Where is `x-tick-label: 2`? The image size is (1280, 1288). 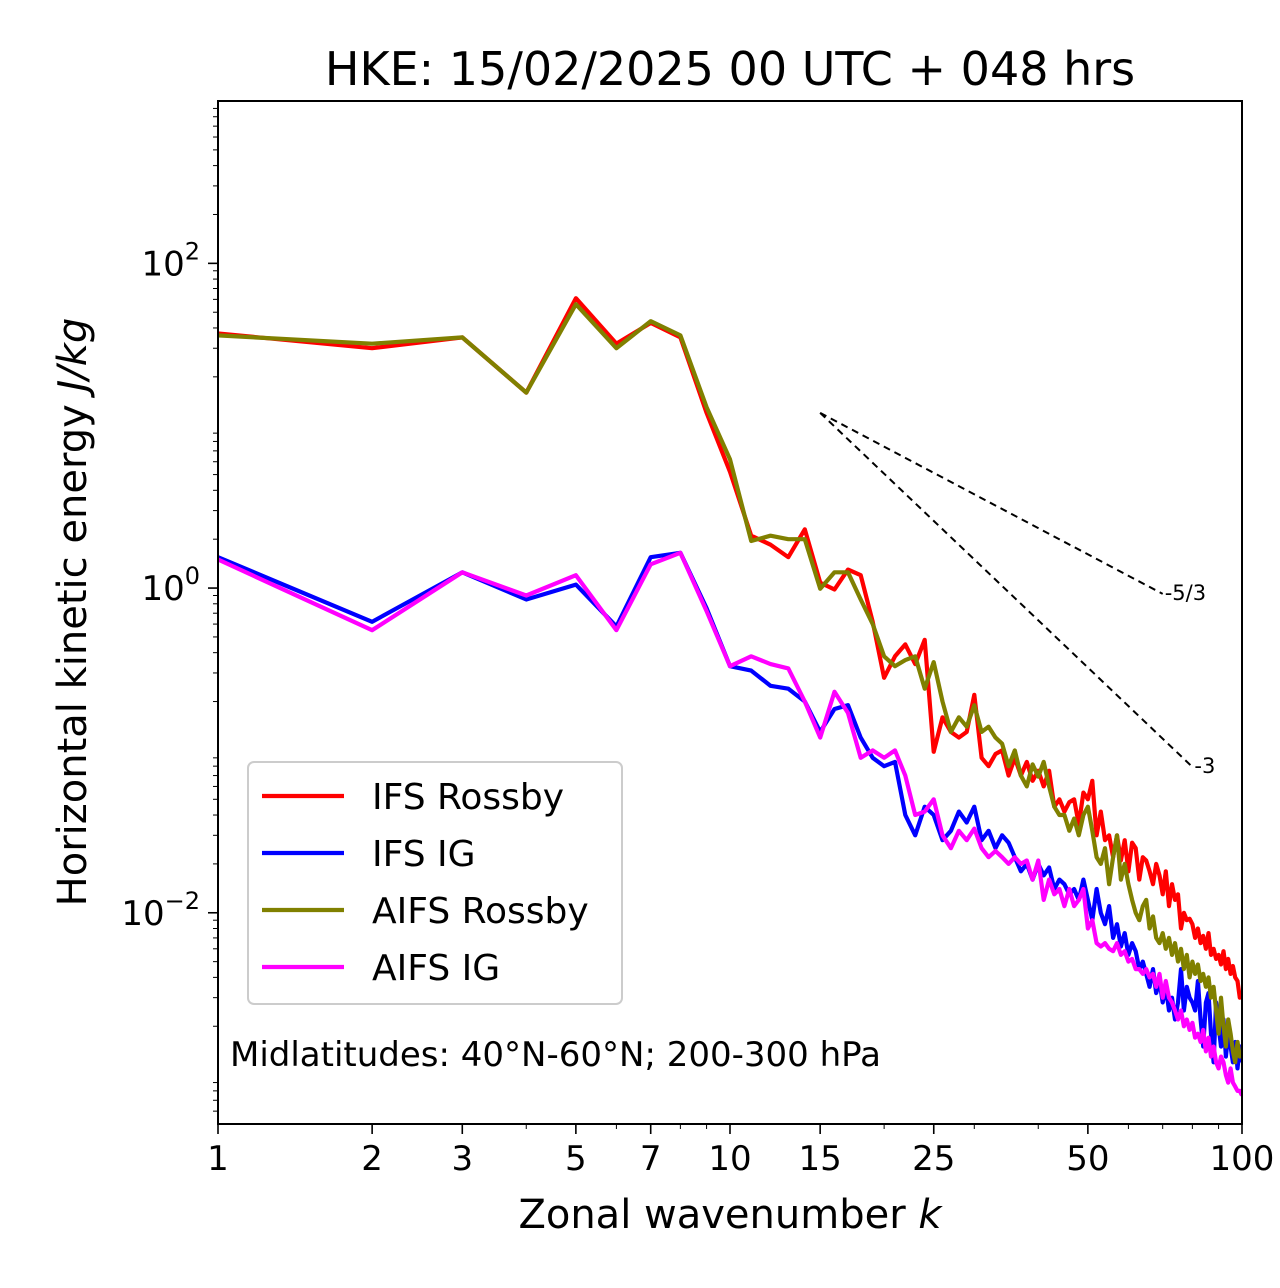
x-tick-label: 2 is located at coordinates (372, 1159).